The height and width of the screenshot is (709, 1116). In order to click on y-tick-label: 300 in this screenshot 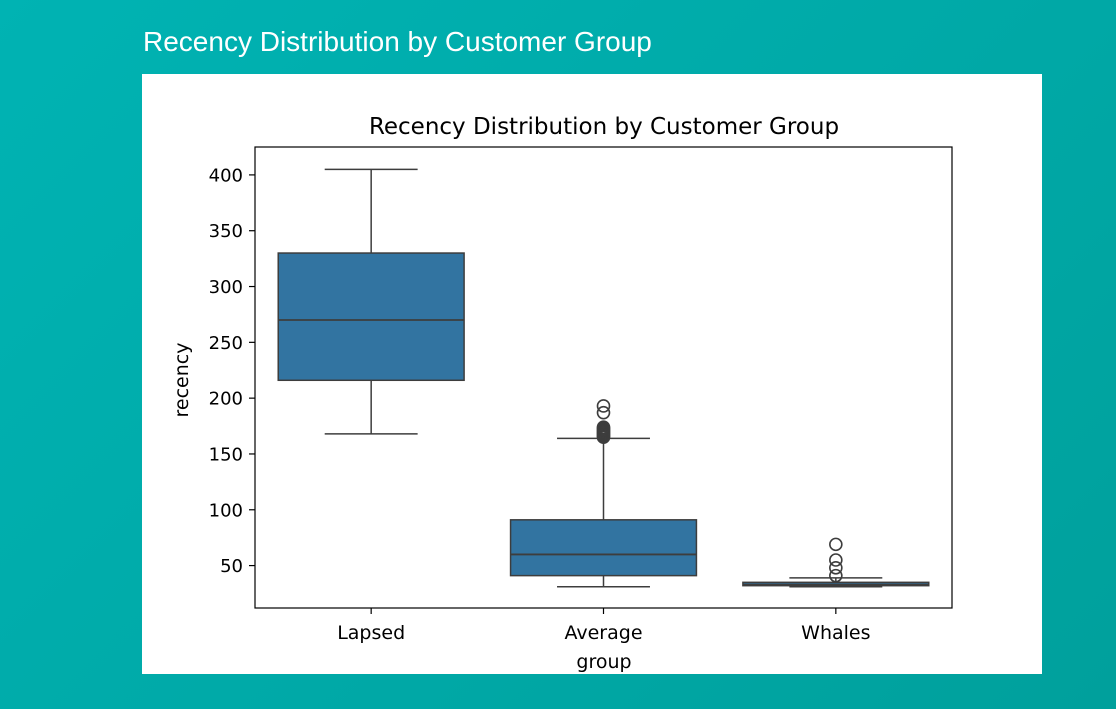, I will do `click(226, 287)`.